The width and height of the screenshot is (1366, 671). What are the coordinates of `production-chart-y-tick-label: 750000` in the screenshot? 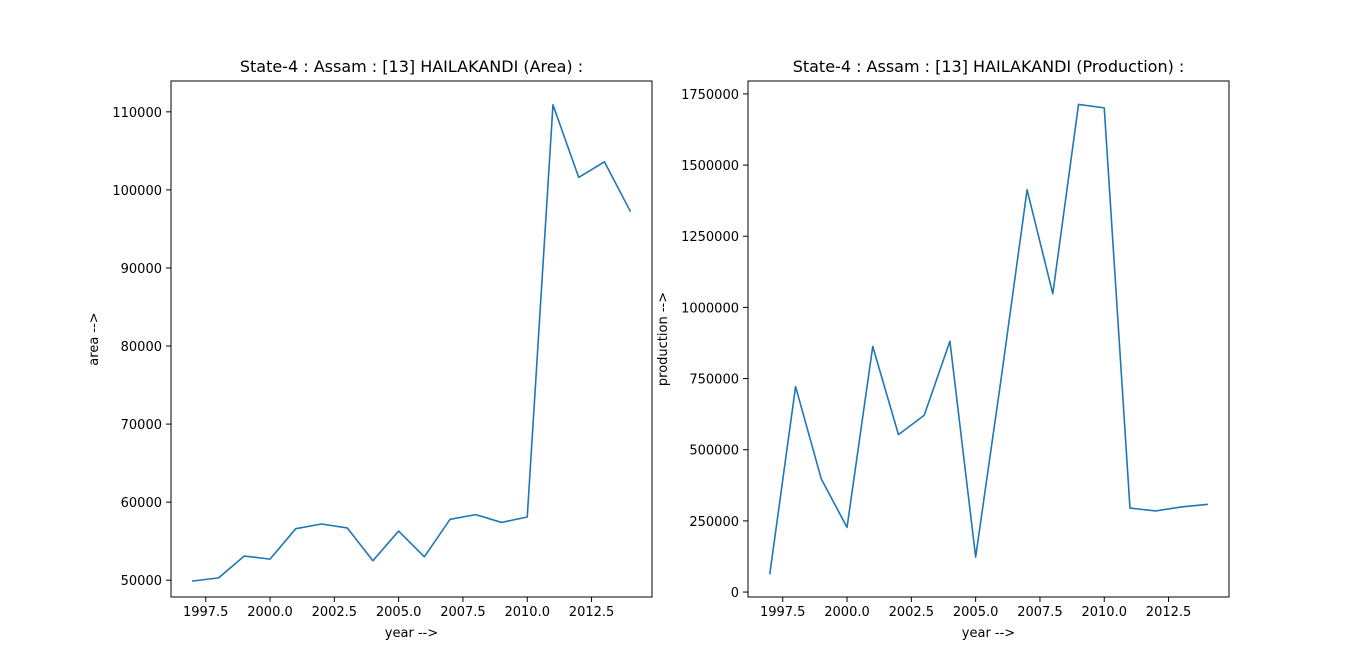 It's located at (714, 380).